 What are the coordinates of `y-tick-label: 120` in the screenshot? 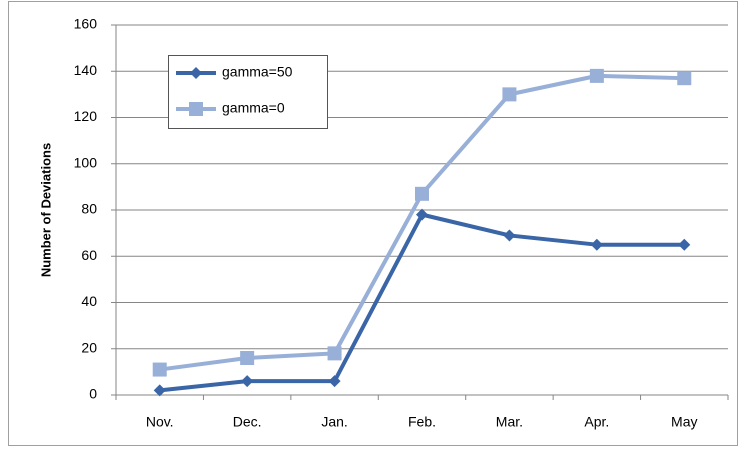 It's located at (86, 116).